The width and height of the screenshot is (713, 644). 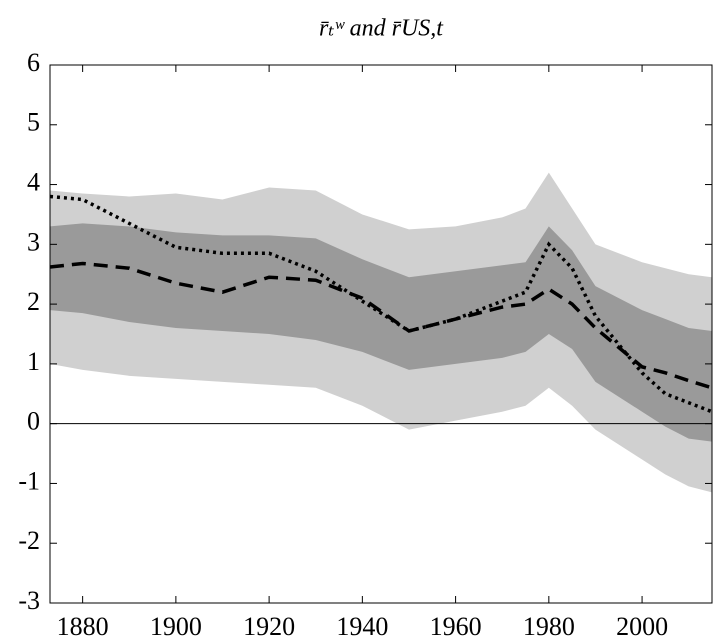 I want to click on y-tick-label: -3, so click(x=29, y=600).